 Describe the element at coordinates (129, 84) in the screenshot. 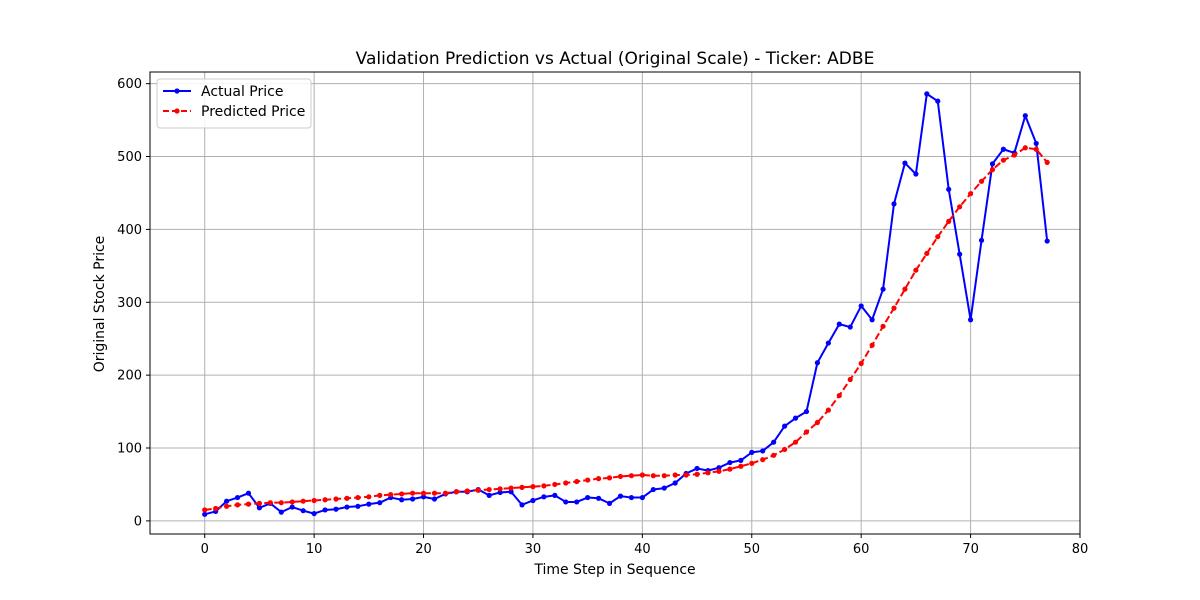

I see `y-tick-label: 600` at that location.